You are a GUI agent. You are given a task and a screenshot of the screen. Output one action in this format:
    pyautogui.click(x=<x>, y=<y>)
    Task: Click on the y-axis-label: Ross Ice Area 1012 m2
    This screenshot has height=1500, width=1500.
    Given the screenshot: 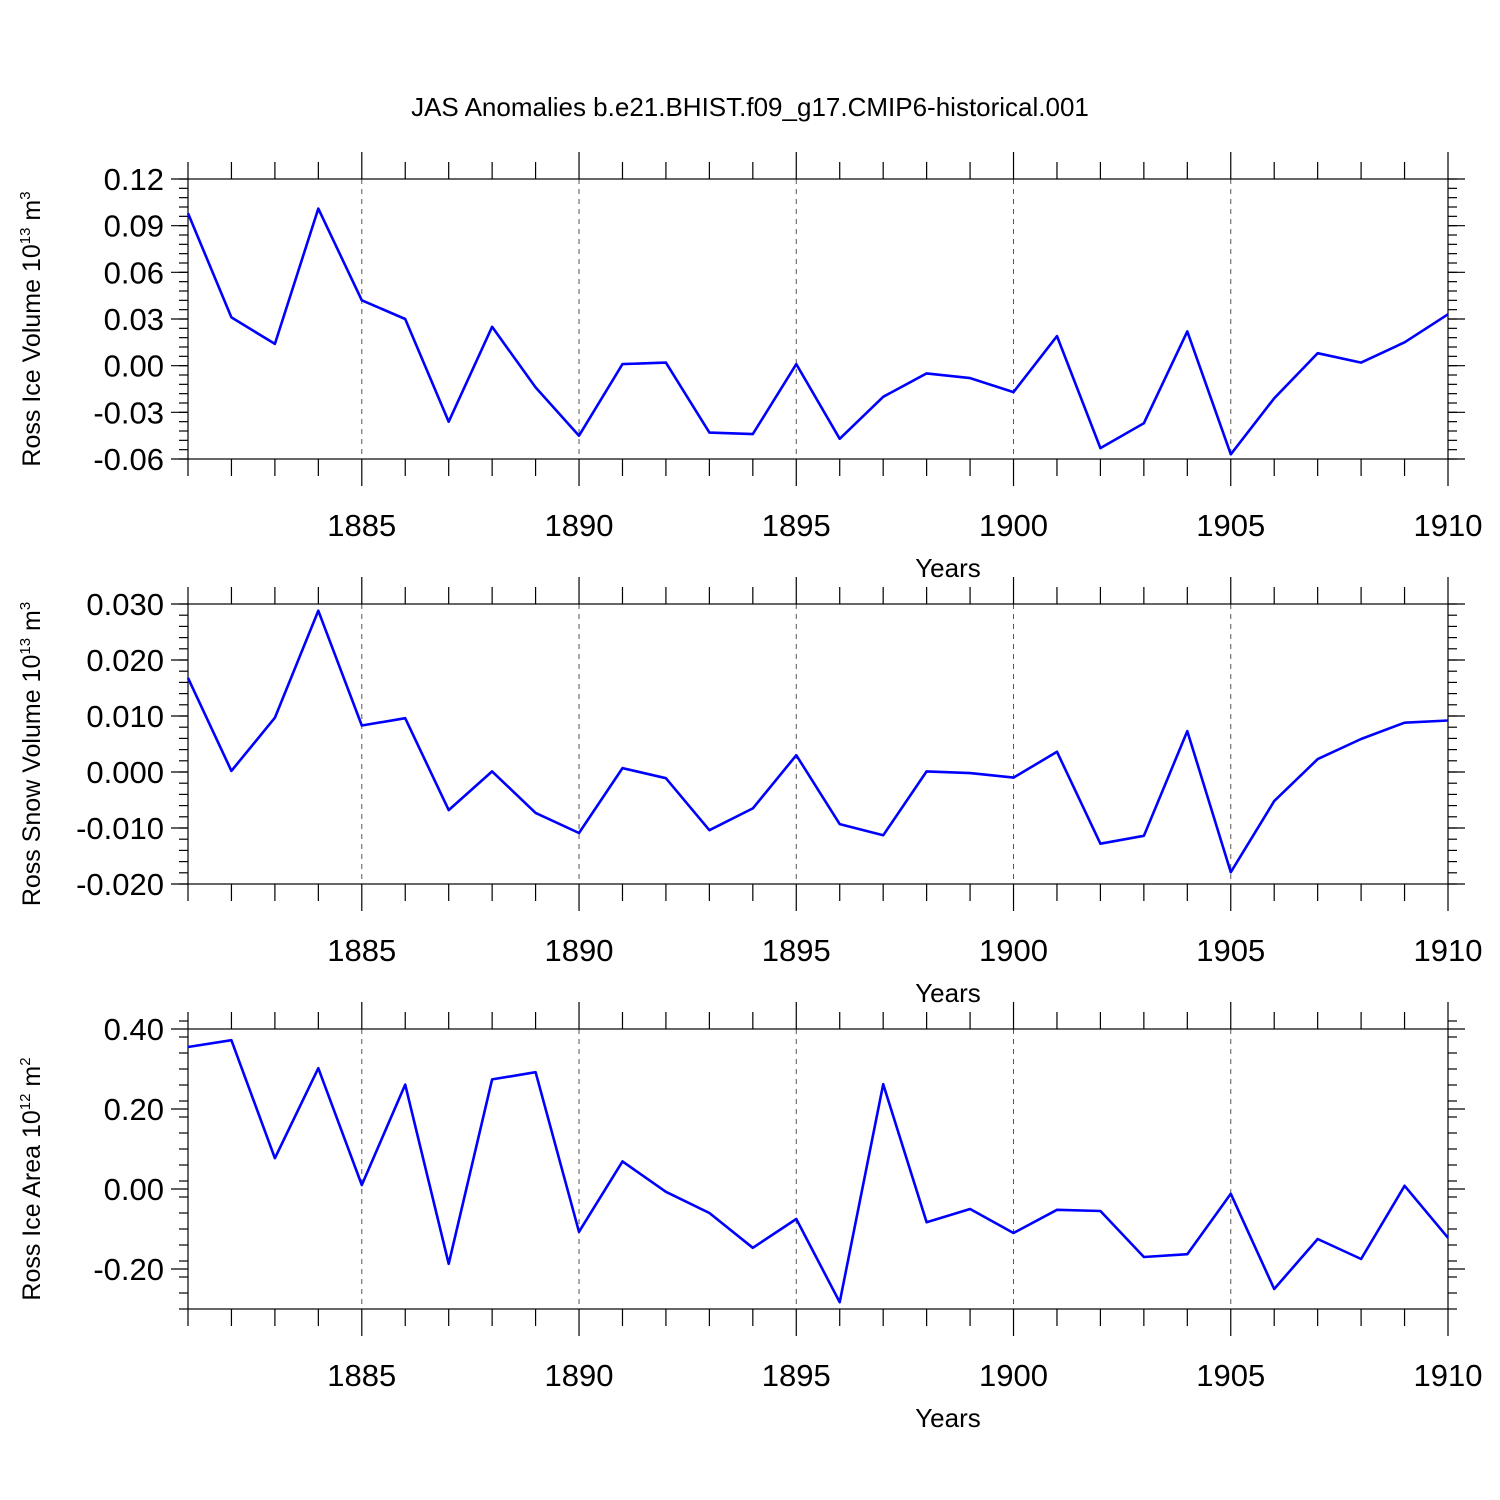 What is the action you would take?
    pyautogui.click(x=31, y=1178)
    